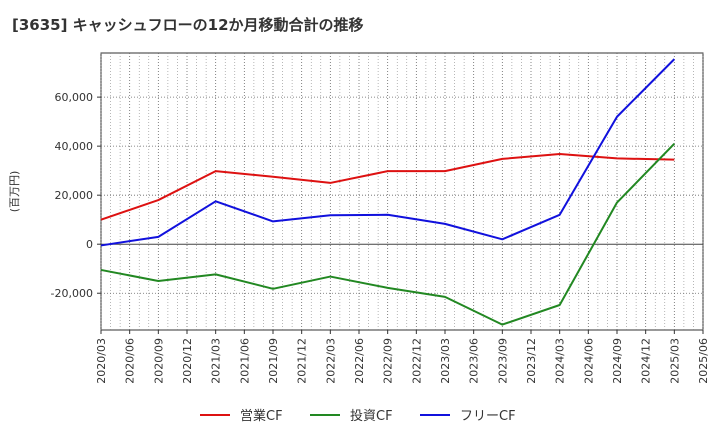 The width and height of the screenshot is (720, 440). Describe the element at coordinates (560, 361) in the screenshot. I see `x-tick-label: 2024/03` at that location.